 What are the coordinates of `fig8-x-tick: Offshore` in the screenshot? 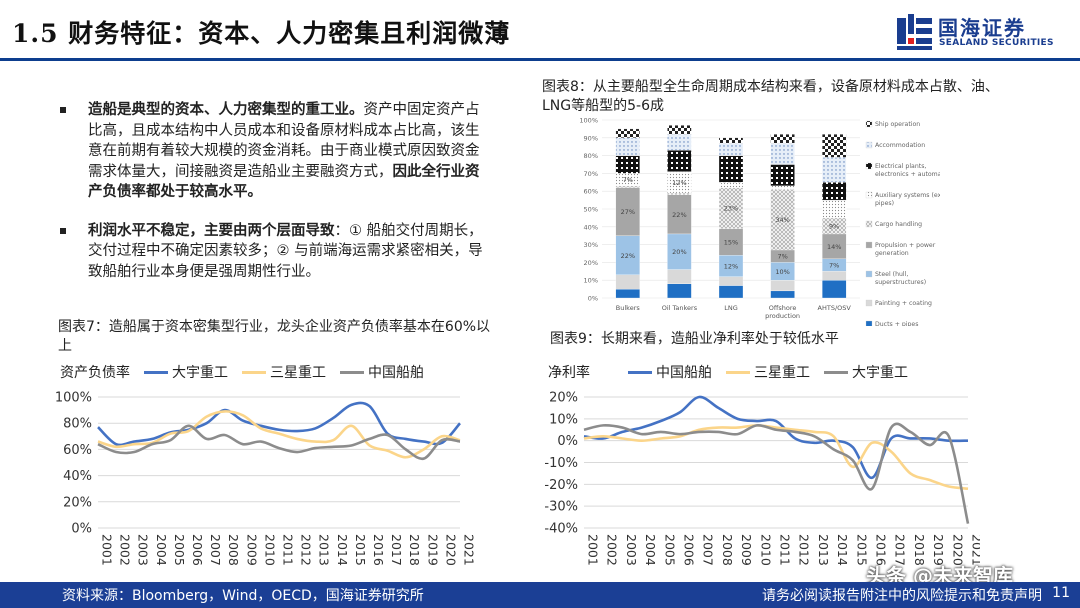 It's located at (783, 308).